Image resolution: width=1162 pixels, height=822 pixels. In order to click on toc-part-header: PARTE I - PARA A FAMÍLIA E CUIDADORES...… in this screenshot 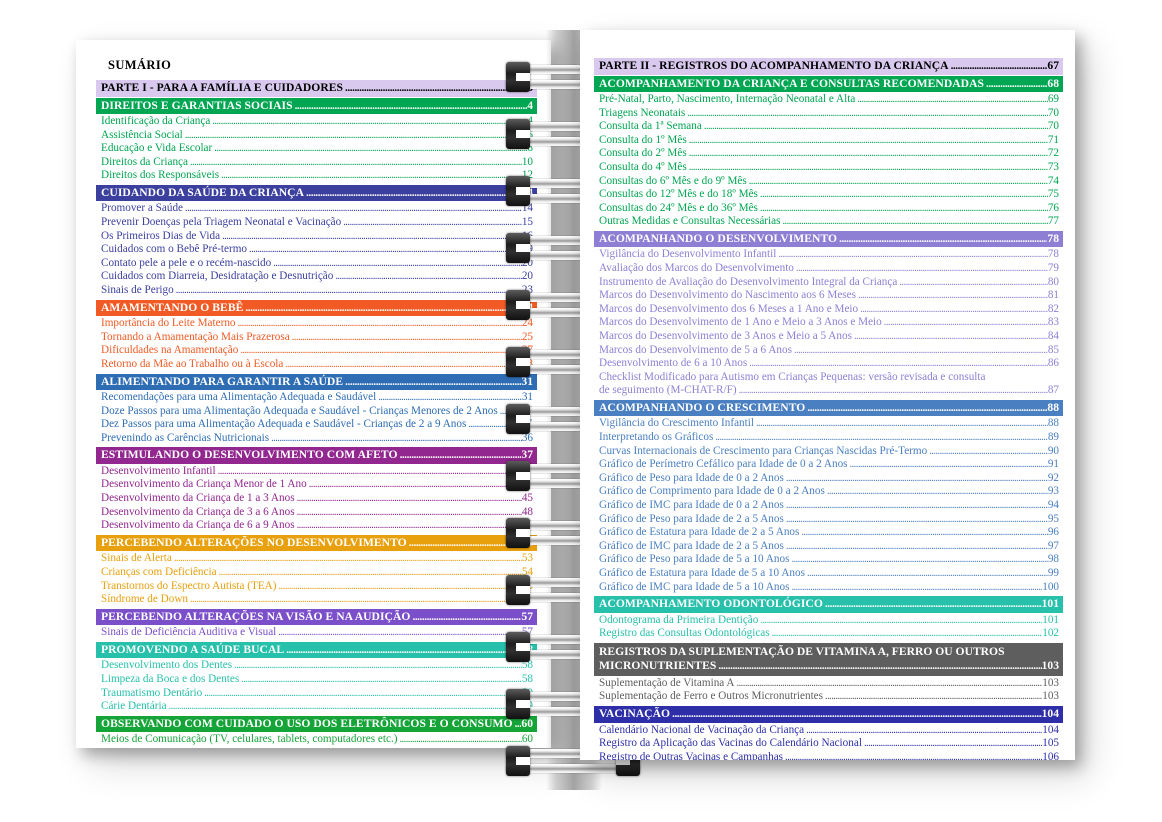, I will do `click(316, 88)`.